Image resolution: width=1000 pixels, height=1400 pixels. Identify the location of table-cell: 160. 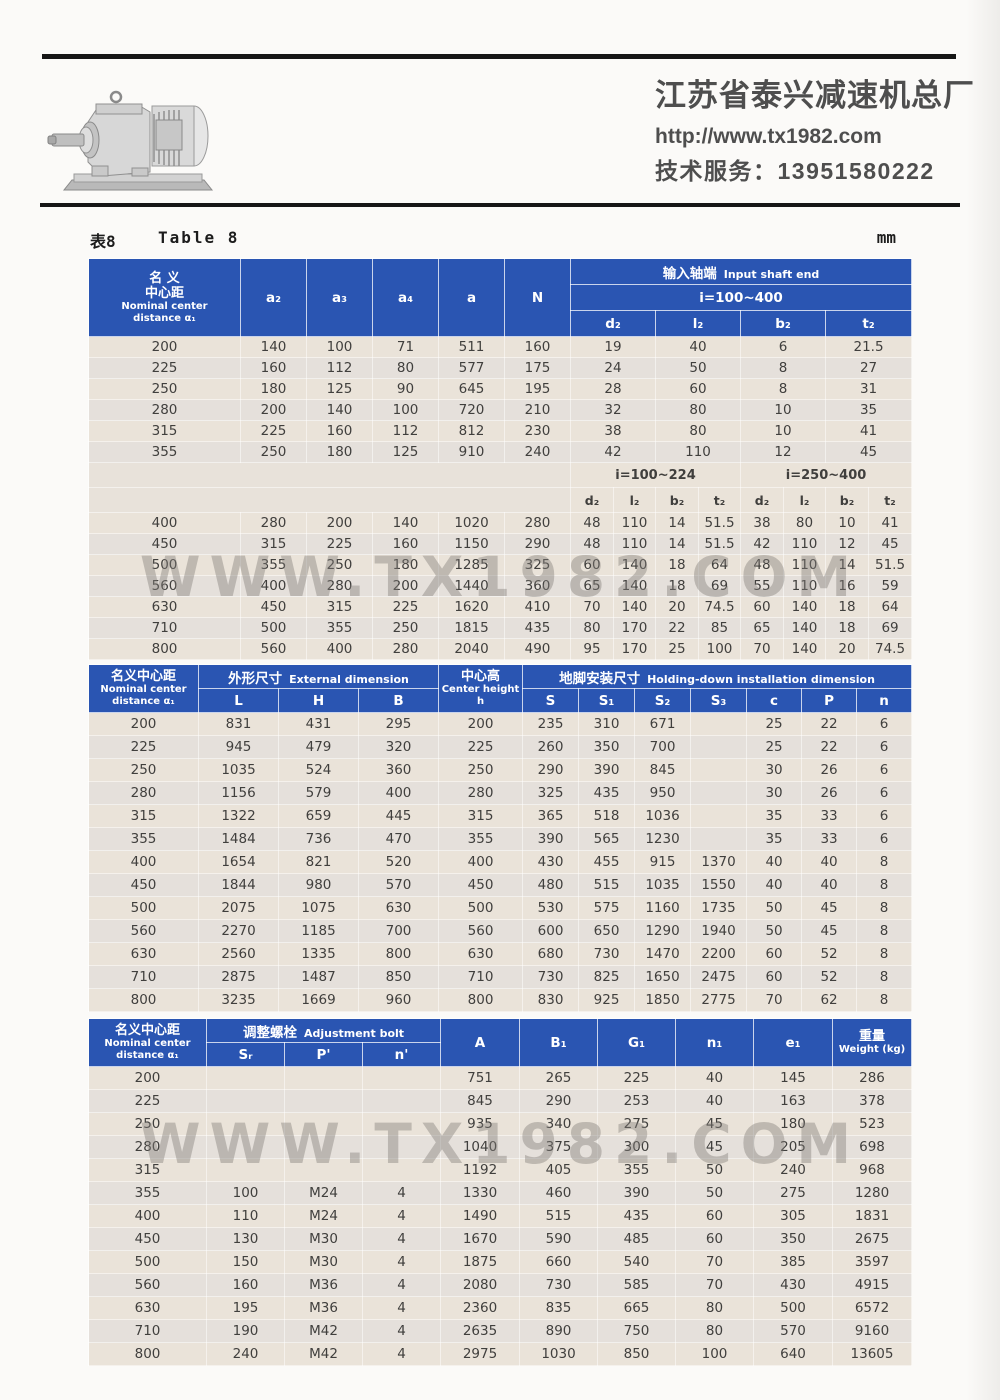
(245, 1285).